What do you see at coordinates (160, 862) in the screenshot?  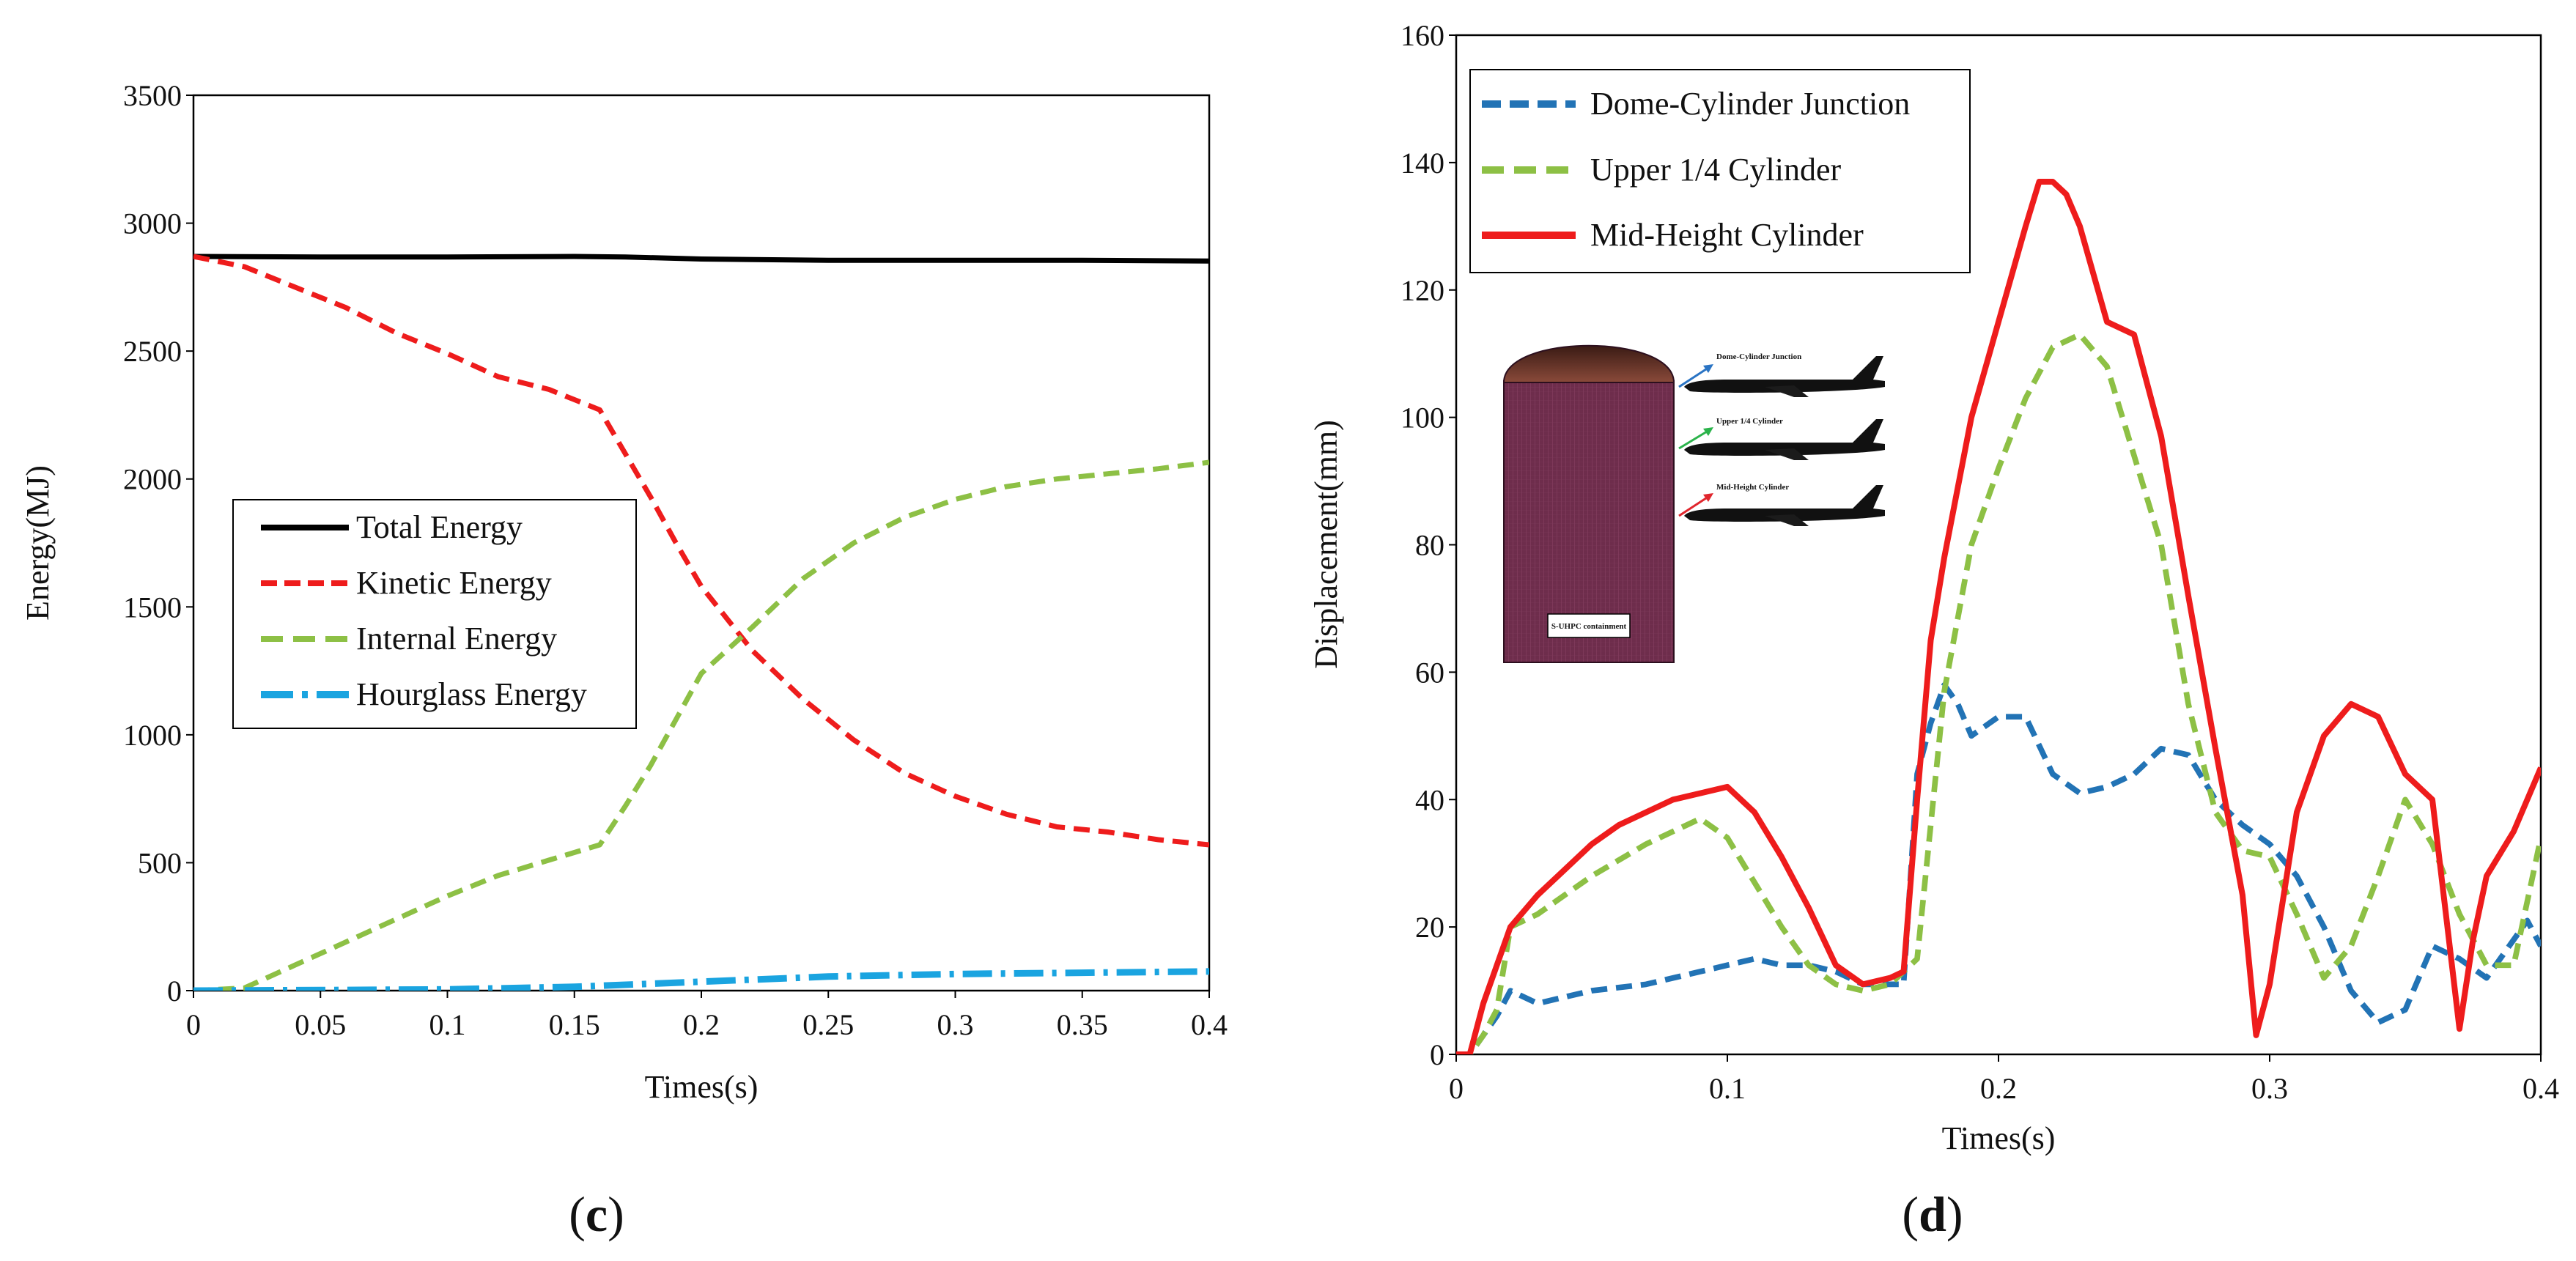 I see `y-tick-label: 500` at bounding box center [160, 862].